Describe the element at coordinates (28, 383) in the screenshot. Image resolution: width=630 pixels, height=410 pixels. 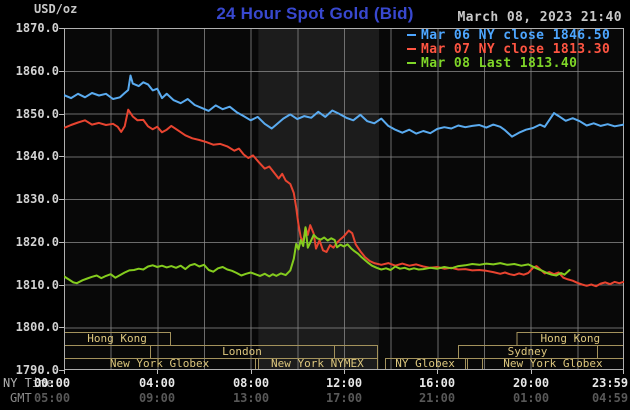
I see `x-axis-caption-ny-time: NY Time` at that location.